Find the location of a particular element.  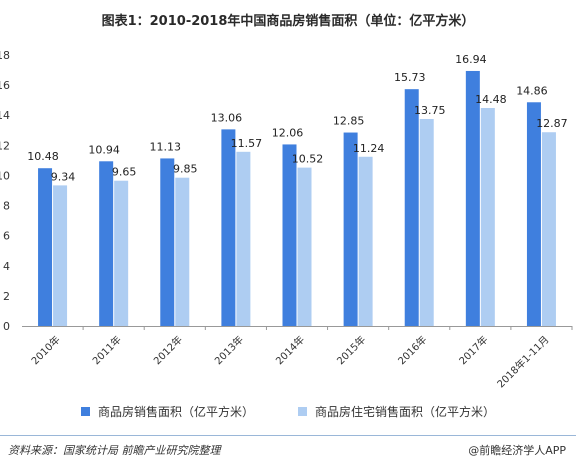

x-tick-label: 2017年 is located at coordinates (473, 350).